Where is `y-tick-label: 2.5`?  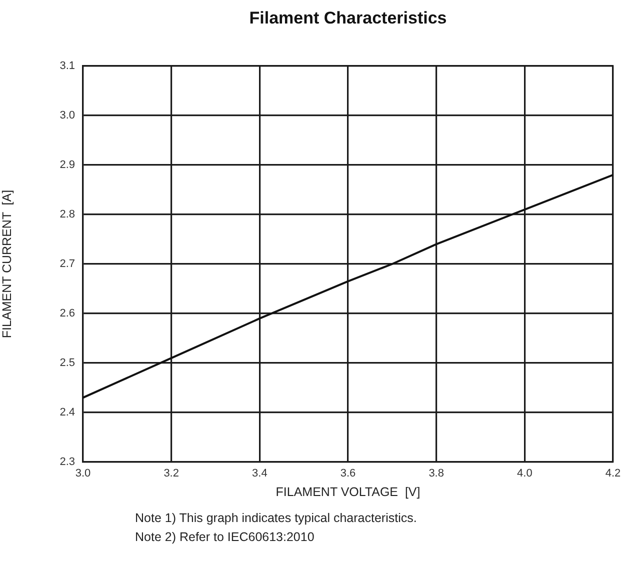
y-tick-label: 2.5 is located at coordinates (67, 363).